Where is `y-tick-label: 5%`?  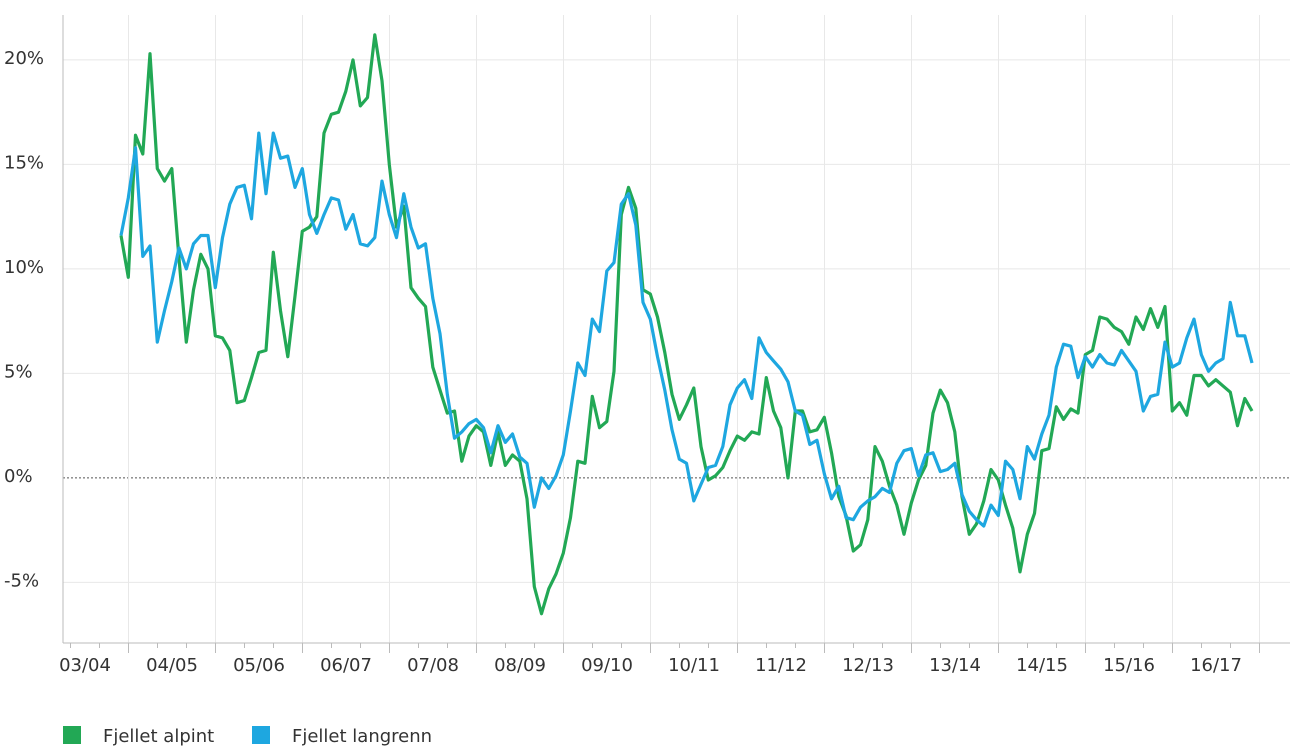 y-tick-label: 5% is located at coordinates (18, 371).